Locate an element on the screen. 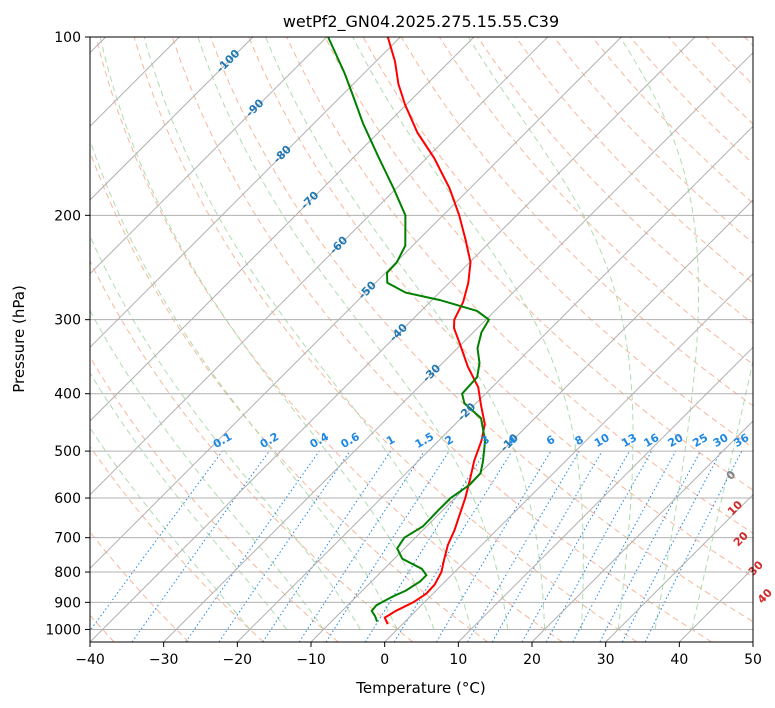  y-axis: 100 200 300 400 500 600 700 800 900 1000 is located at coordinates (67, 334).